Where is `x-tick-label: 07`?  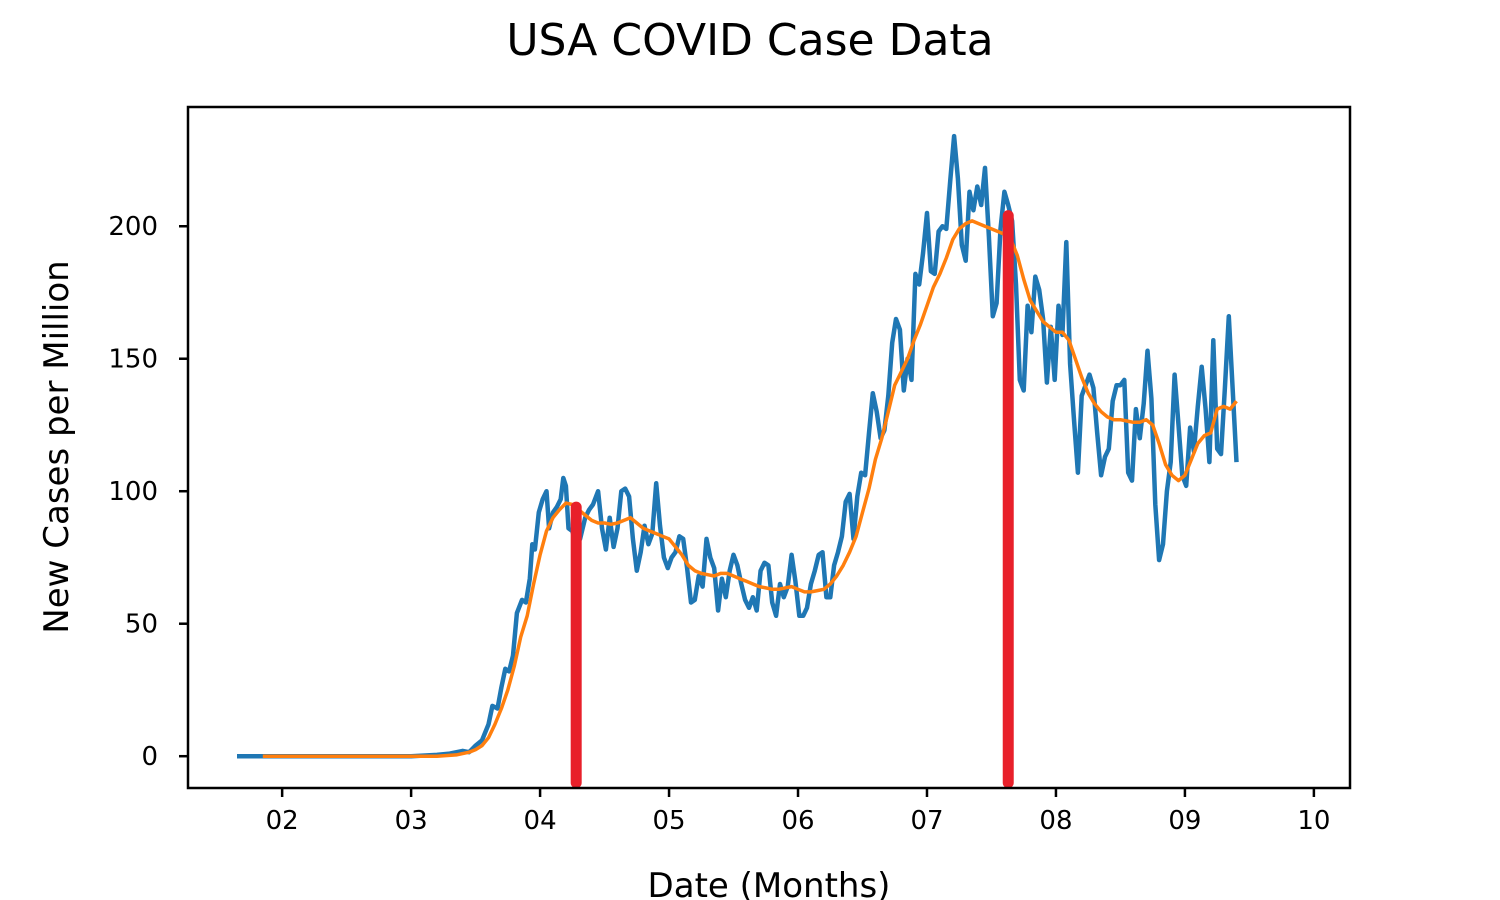 x-tick-label: 07 is located at coordinates (926, 821).